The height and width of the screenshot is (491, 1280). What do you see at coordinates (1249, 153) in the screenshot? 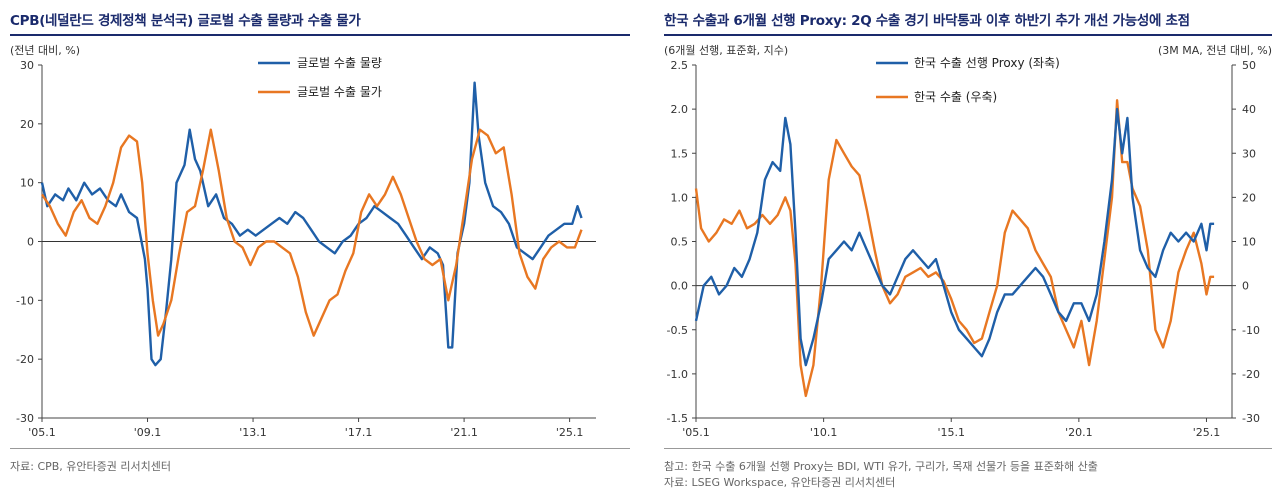
I see `right-y-tick-label: 30` at bounding box center [1249, 153].